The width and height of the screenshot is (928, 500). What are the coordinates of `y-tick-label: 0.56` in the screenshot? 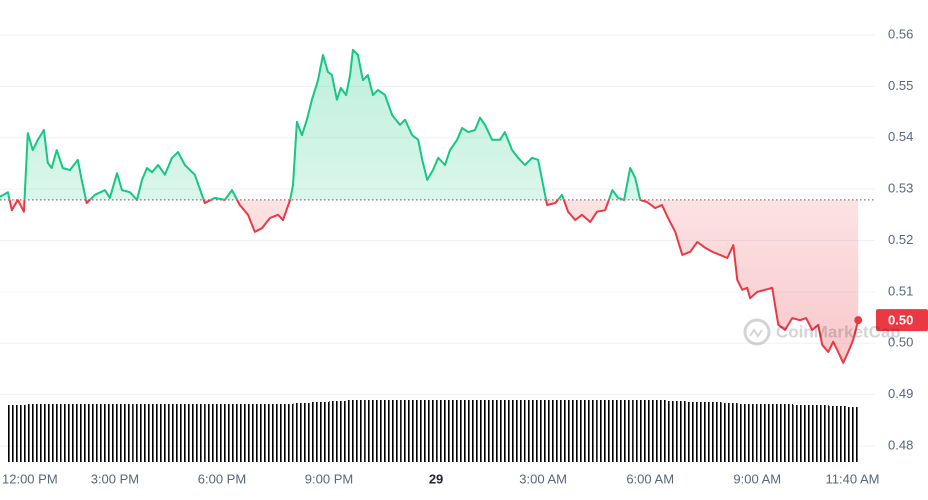 It's located at (900, 33).